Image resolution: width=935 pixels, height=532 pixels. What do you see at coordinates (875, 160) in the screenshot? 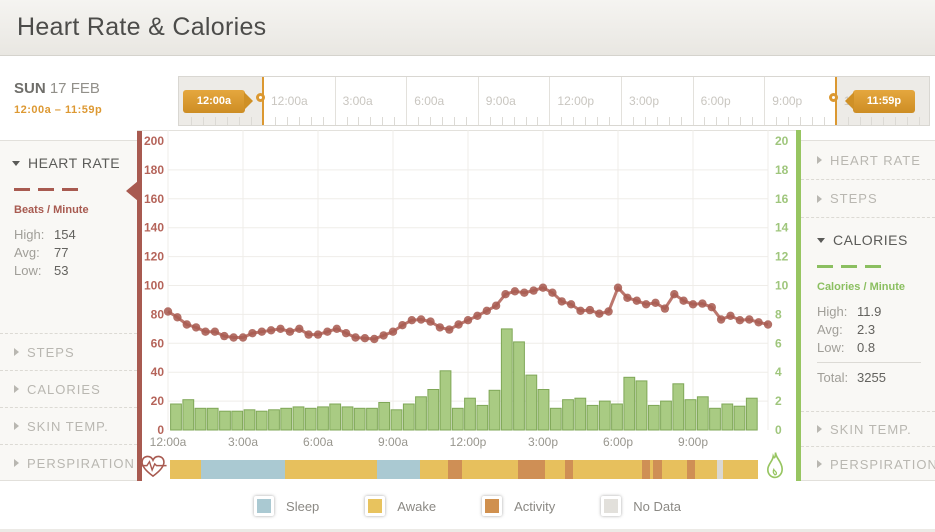
I see `sidebar-item-label: HEART RATE` at bounding box center [875, 160].